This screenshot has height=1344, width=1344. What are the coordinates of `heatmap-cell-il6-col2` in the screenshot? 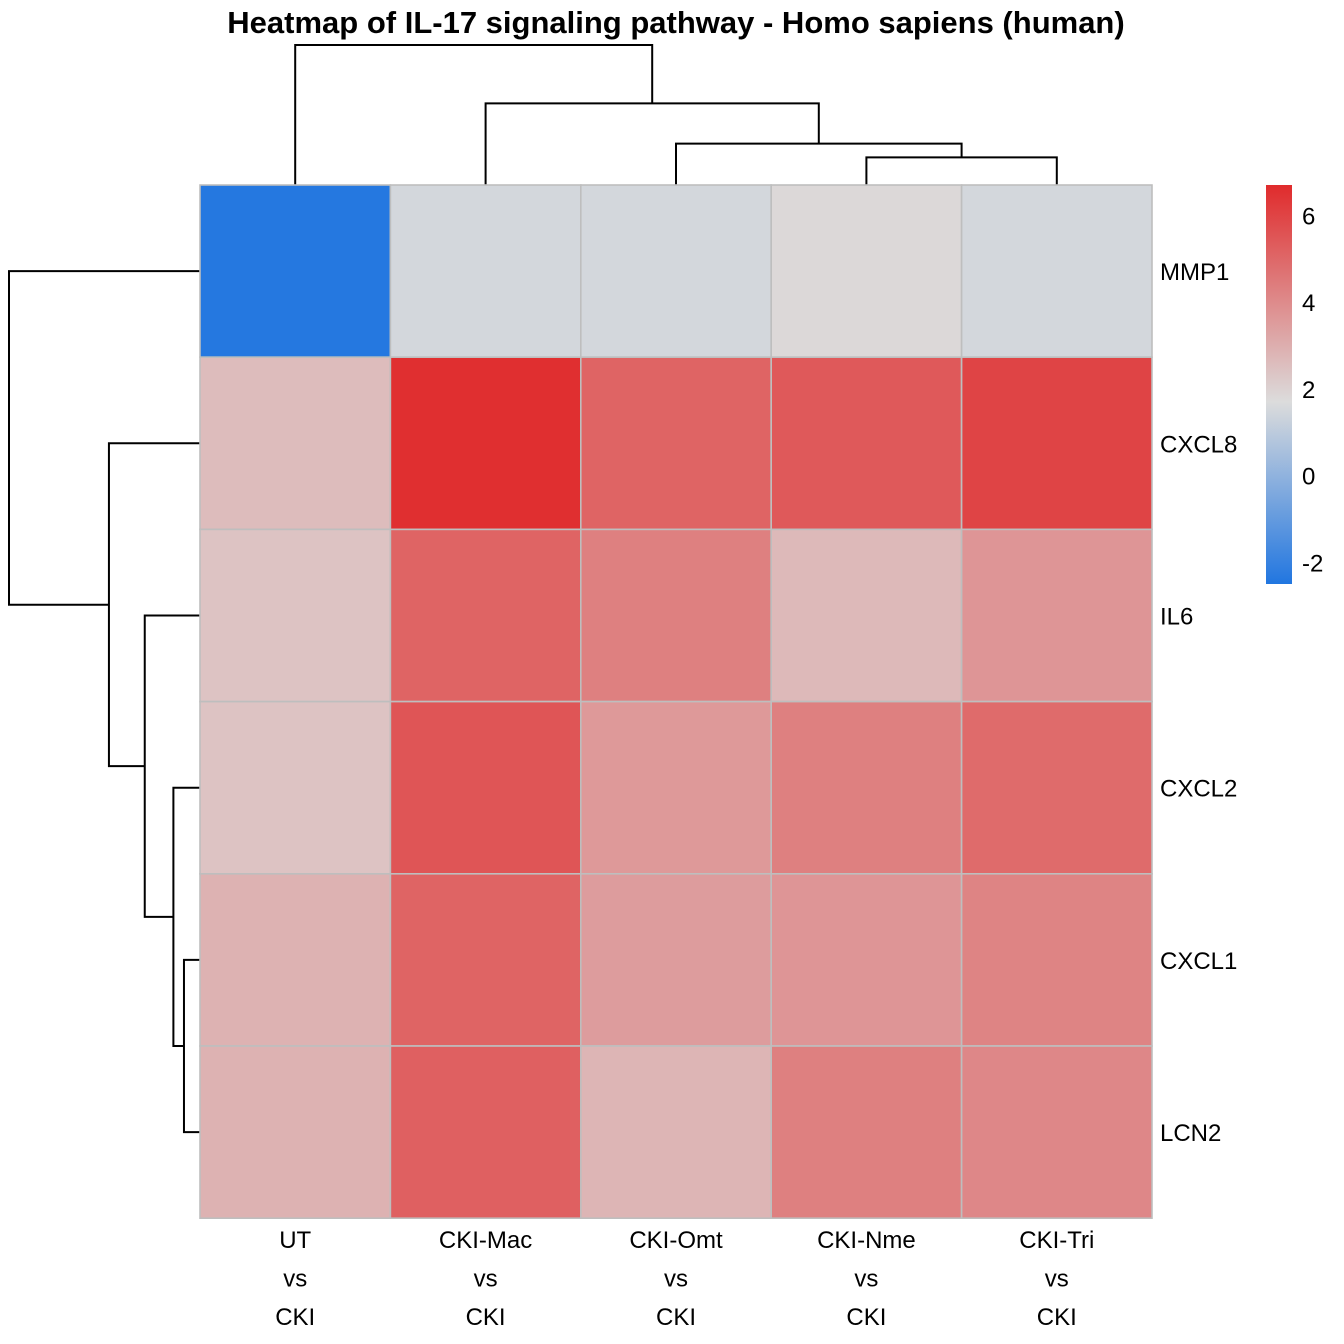 It's located at (485, 615).